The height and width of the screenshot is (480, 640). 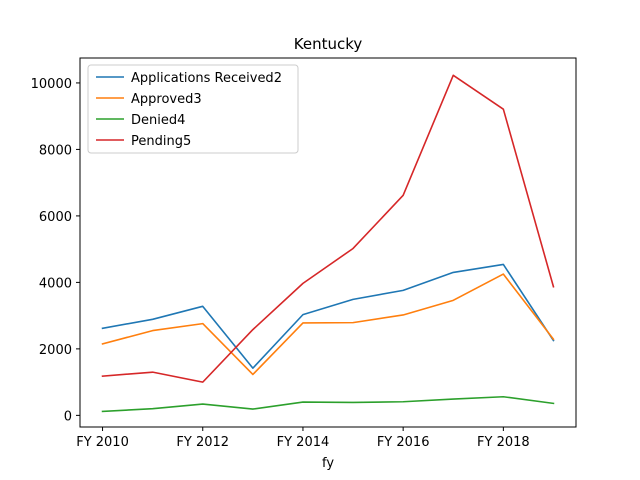 I want to click on y-tick-label: 4000, so click(x=55, y=283).